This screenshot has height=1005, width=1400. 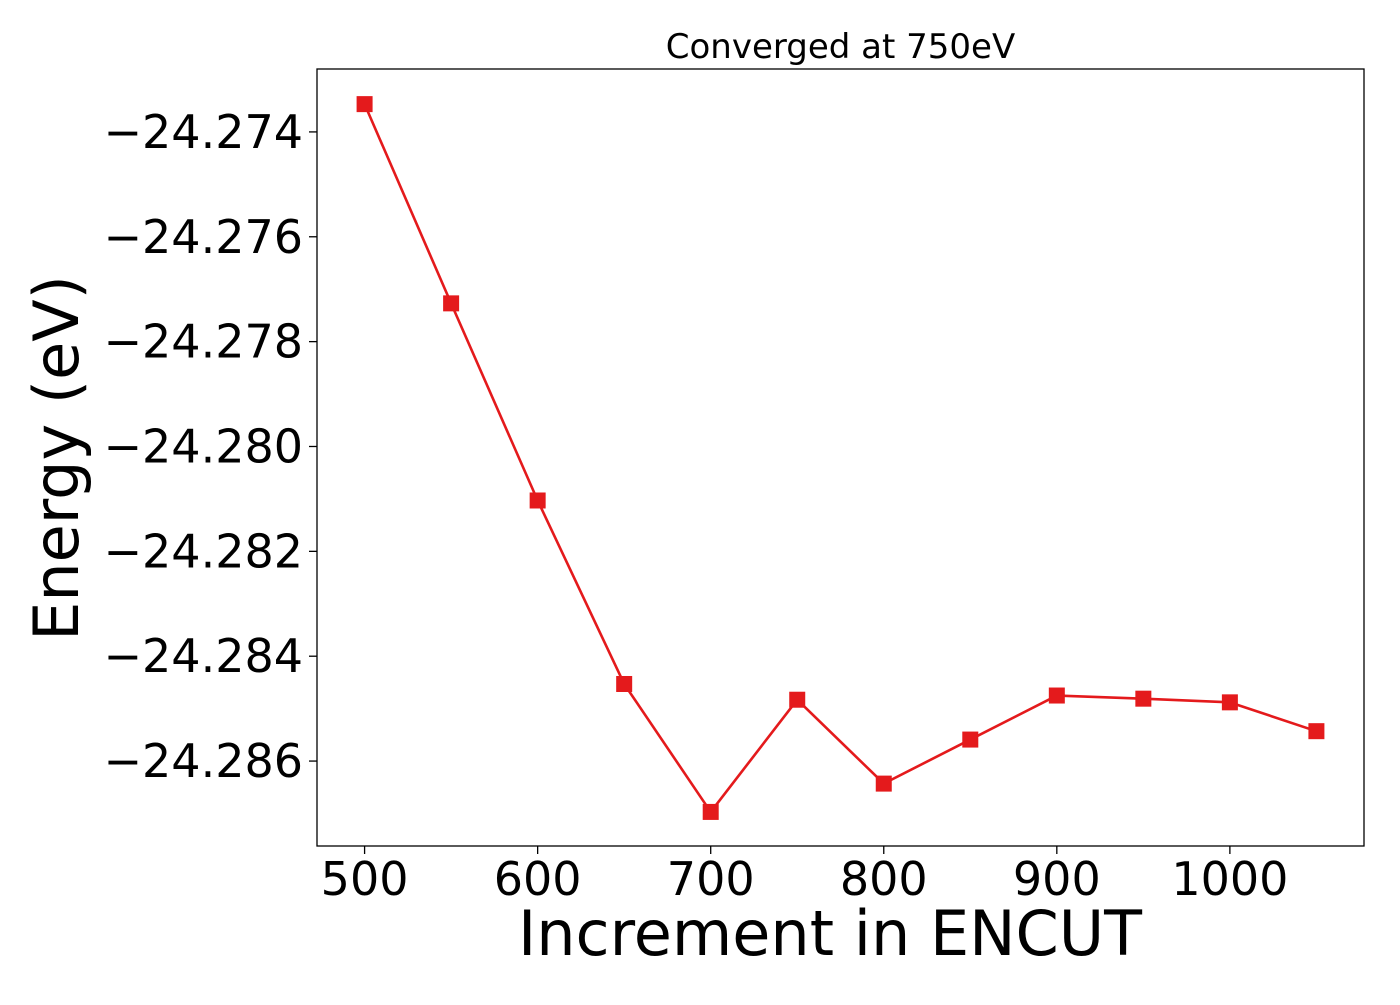 I want to click on x-tick-label: 500, so click(x=365, y=879).